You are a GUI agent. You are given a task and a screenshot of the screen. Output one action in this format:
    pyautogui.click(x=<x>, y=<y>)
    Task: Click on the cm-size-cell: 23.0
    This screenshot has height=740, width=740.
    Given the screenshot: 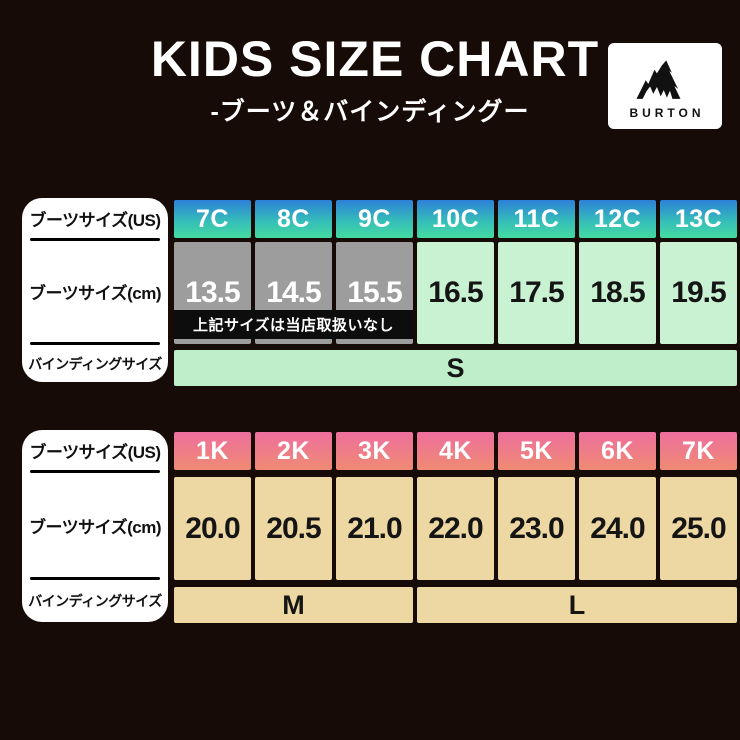 What is the action you would take?
    pyautogui.click(x=536, y=528)
    